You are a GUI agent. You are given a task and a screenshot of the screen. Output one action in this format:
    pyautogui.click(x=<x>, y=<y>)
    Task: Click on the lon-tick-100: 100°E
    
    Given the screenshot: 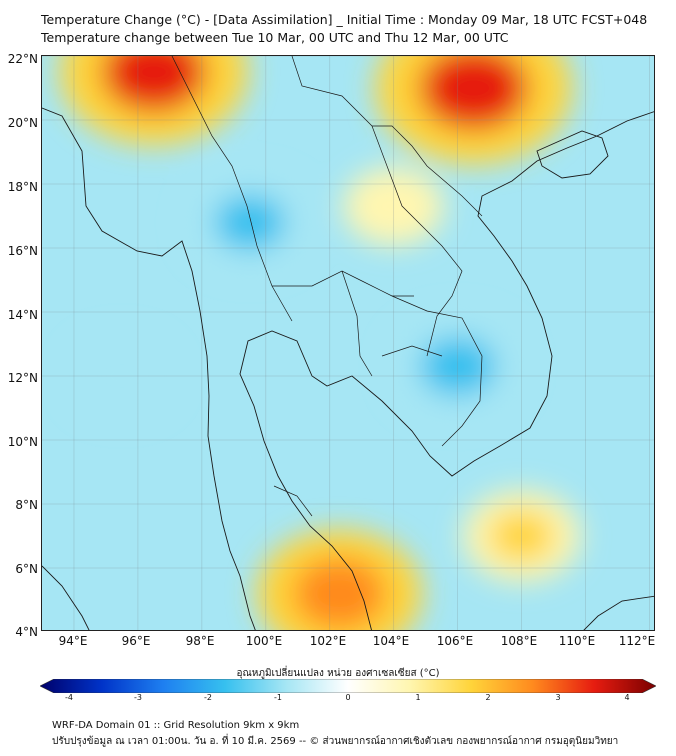 What is the action you would take?
    pyautogui.click(x=264, y=641)
    